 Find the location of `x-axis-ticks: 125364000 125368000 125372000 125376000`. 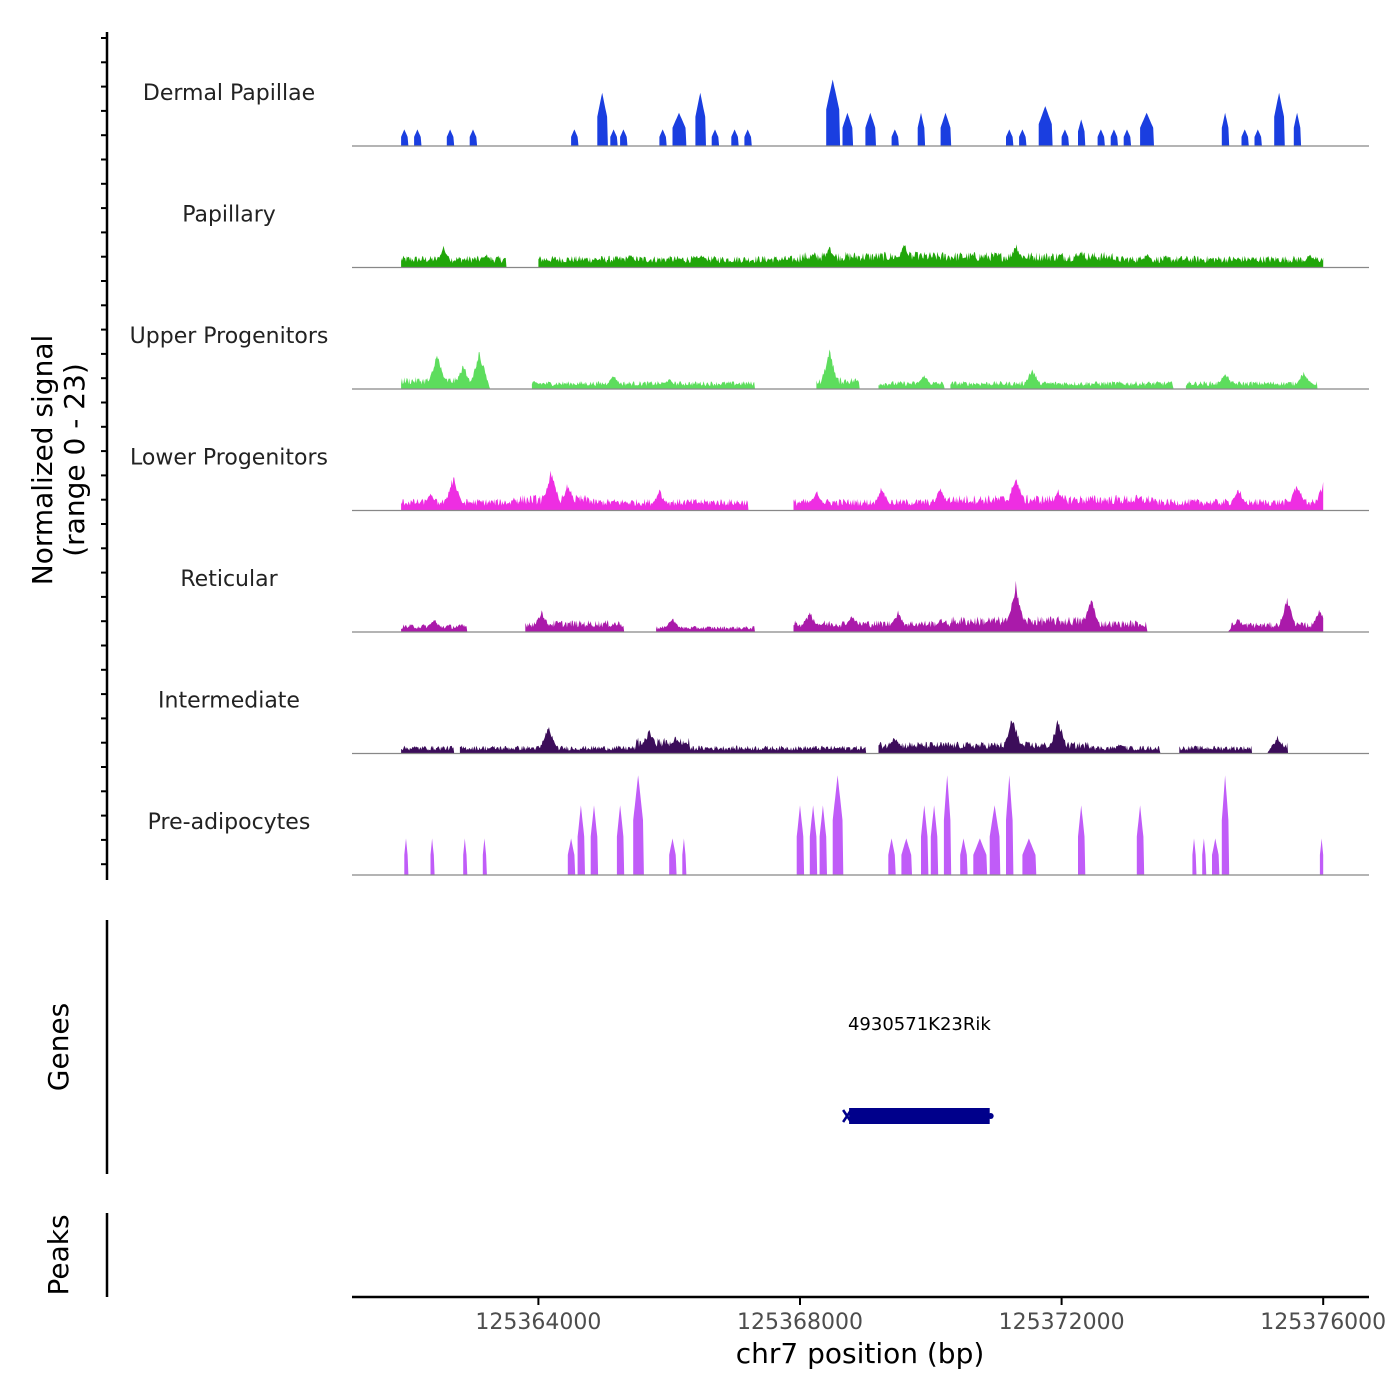

x-axis-ticks: 125364000 125368000 125372000 125376000 is located at coordinates (930, 1316).